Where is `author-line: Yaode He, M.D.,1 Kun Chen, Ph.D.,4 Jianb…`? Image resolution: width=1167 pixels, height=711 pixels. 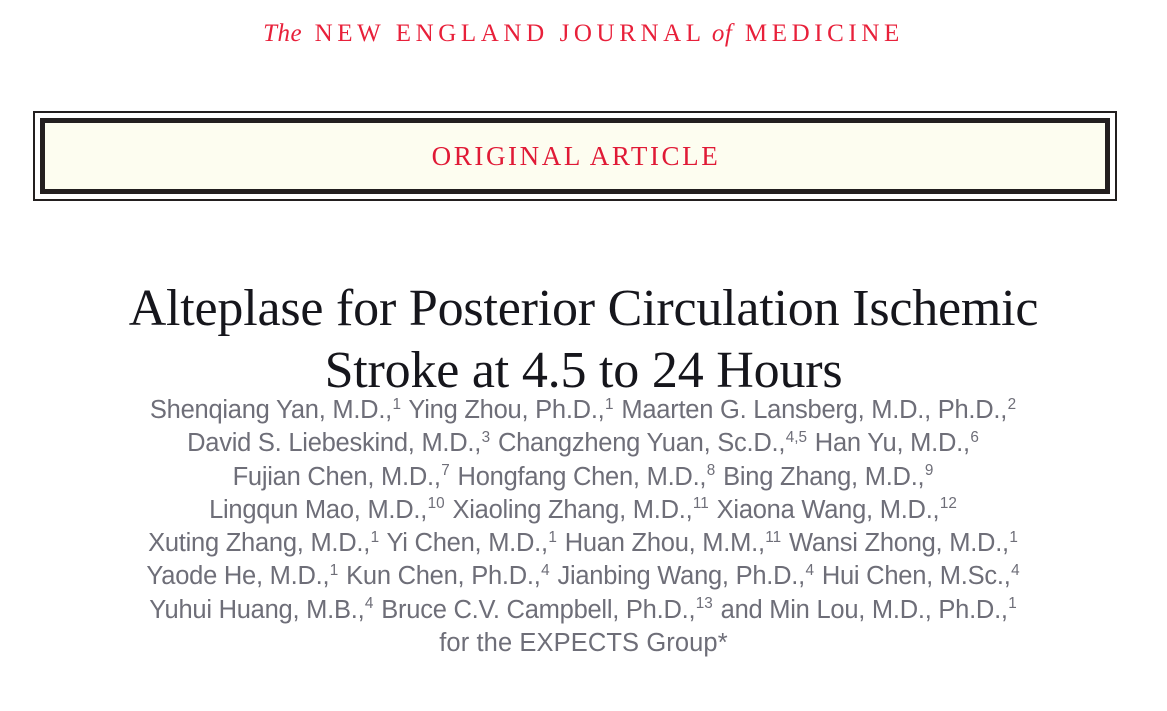 author-line: Yaode He, M.D.,1 Kun Chen, Ph.D.,4 Jianb… is located at coordinates (583, 576).